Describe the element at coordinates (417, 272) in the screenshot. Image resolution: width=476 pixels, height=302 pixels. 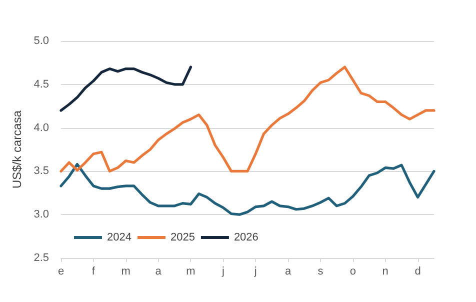
I see `x-tick-label: d` at that location.